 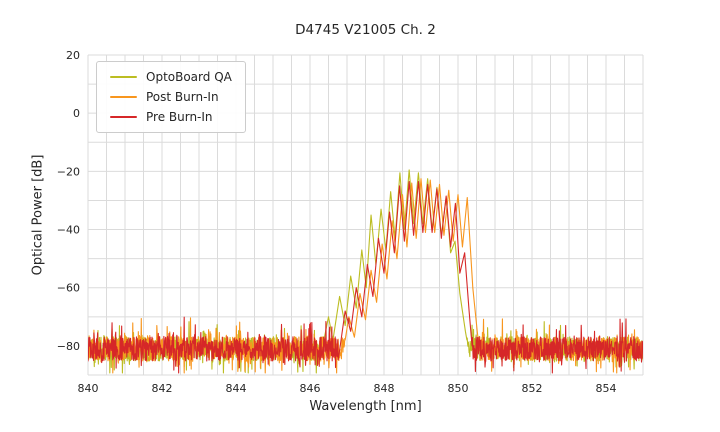 What do you see at coordinates (73, 55) in the screenshot?
I see `y-tick-label: 20` at bounding box center [73, 55].